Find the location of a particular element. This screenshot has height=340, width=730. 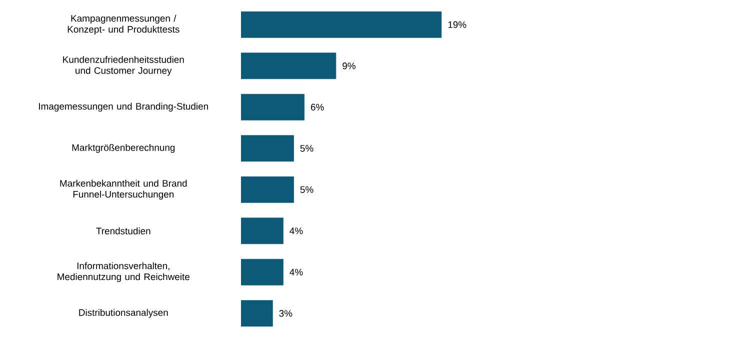

y-tick-label: Trendstudien is located at coordinates (123, 230).